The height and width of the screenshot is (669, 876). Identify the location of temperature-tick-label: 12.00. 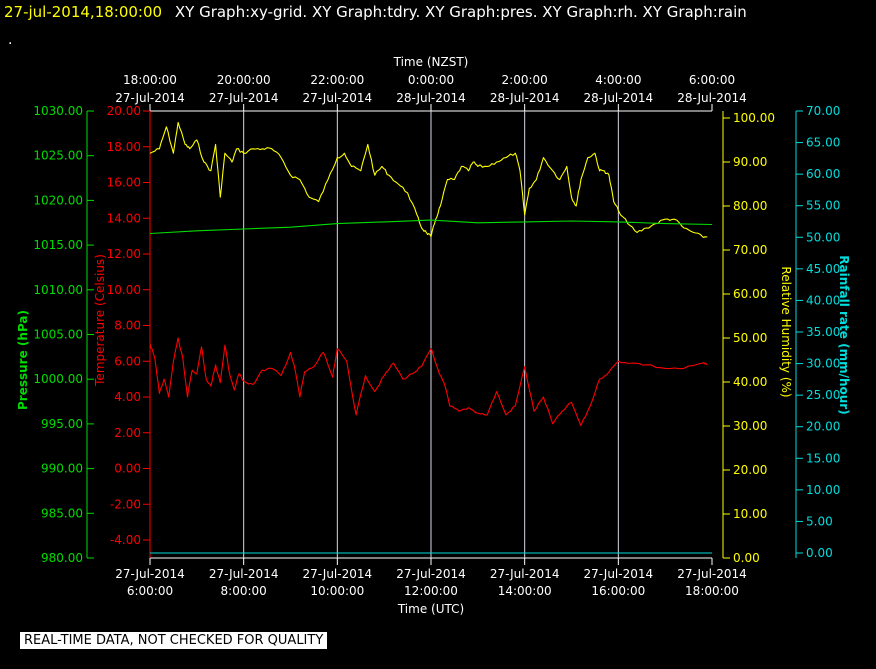
(124, 254).